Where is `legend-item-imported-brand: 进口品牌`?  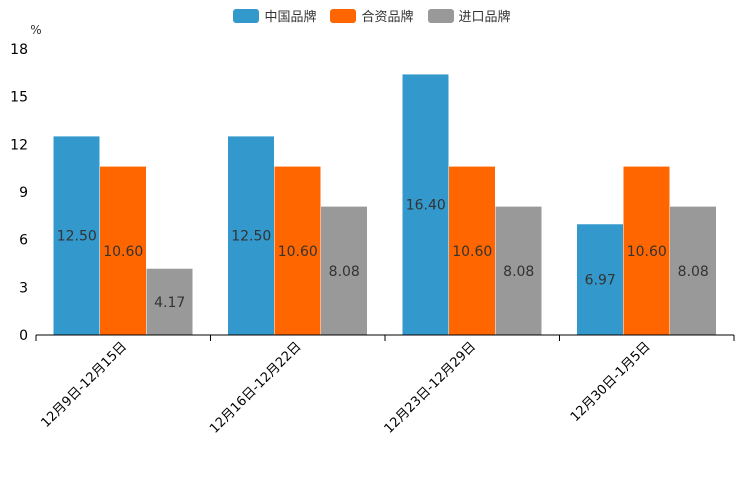
legend-item-imported-brand: 进口品牌 is located at coordinates (469, 15).